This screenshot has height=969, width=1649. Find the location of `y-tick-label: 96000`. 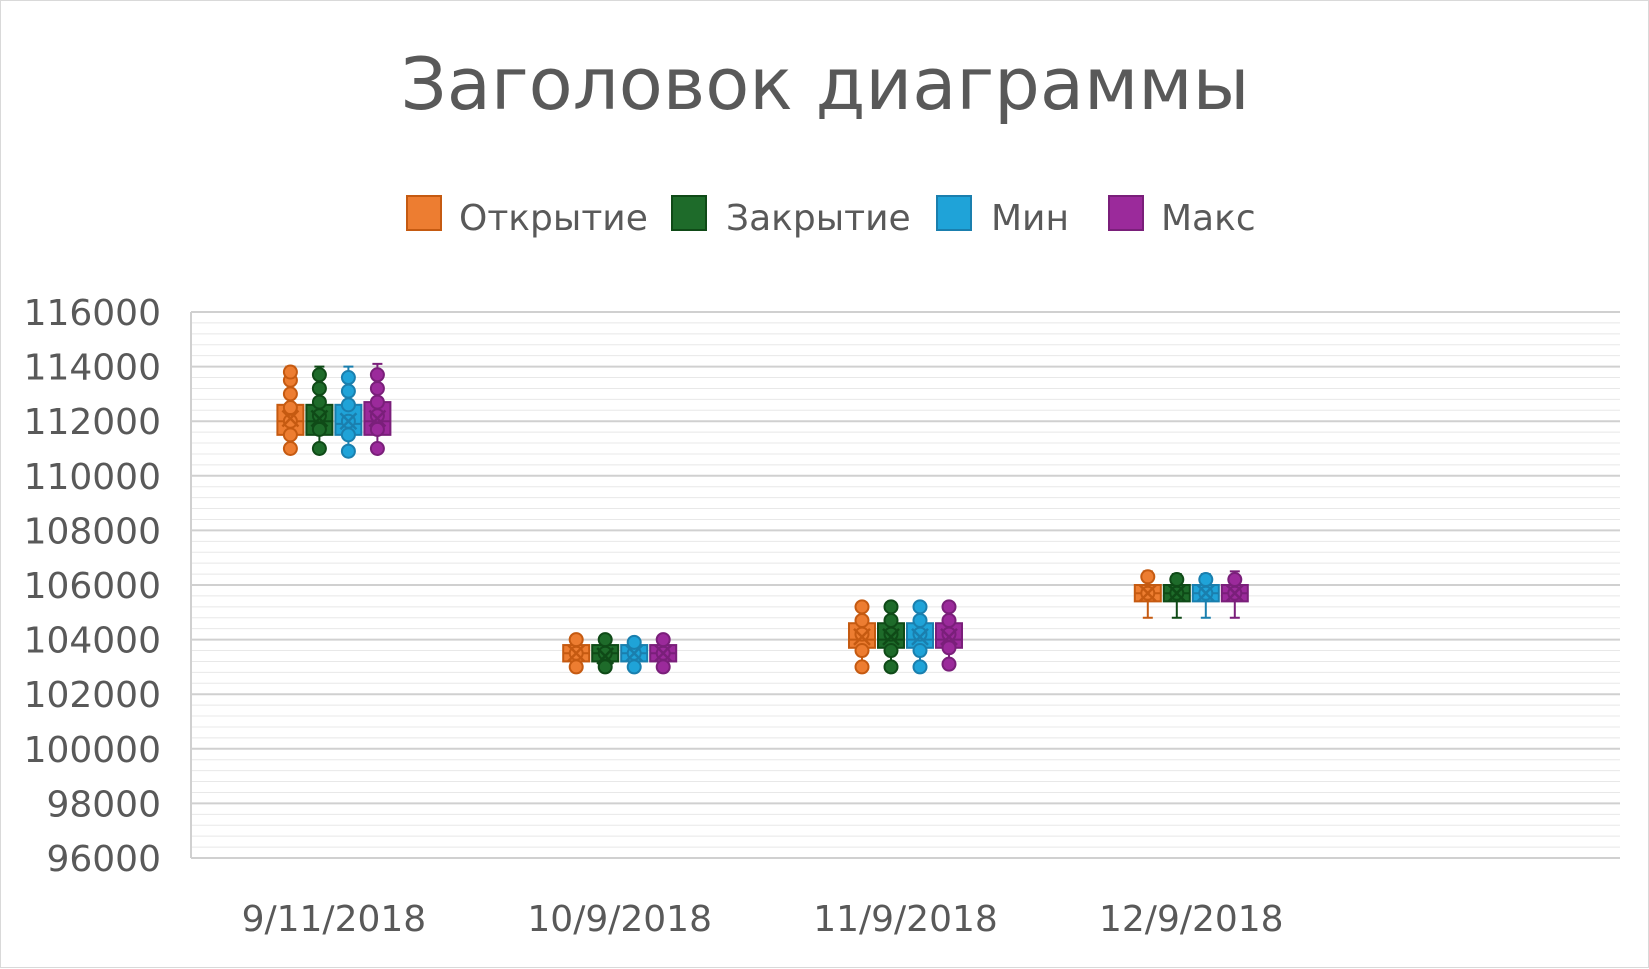

y-tick-label: 96000 is located at coordinates (103, 859).